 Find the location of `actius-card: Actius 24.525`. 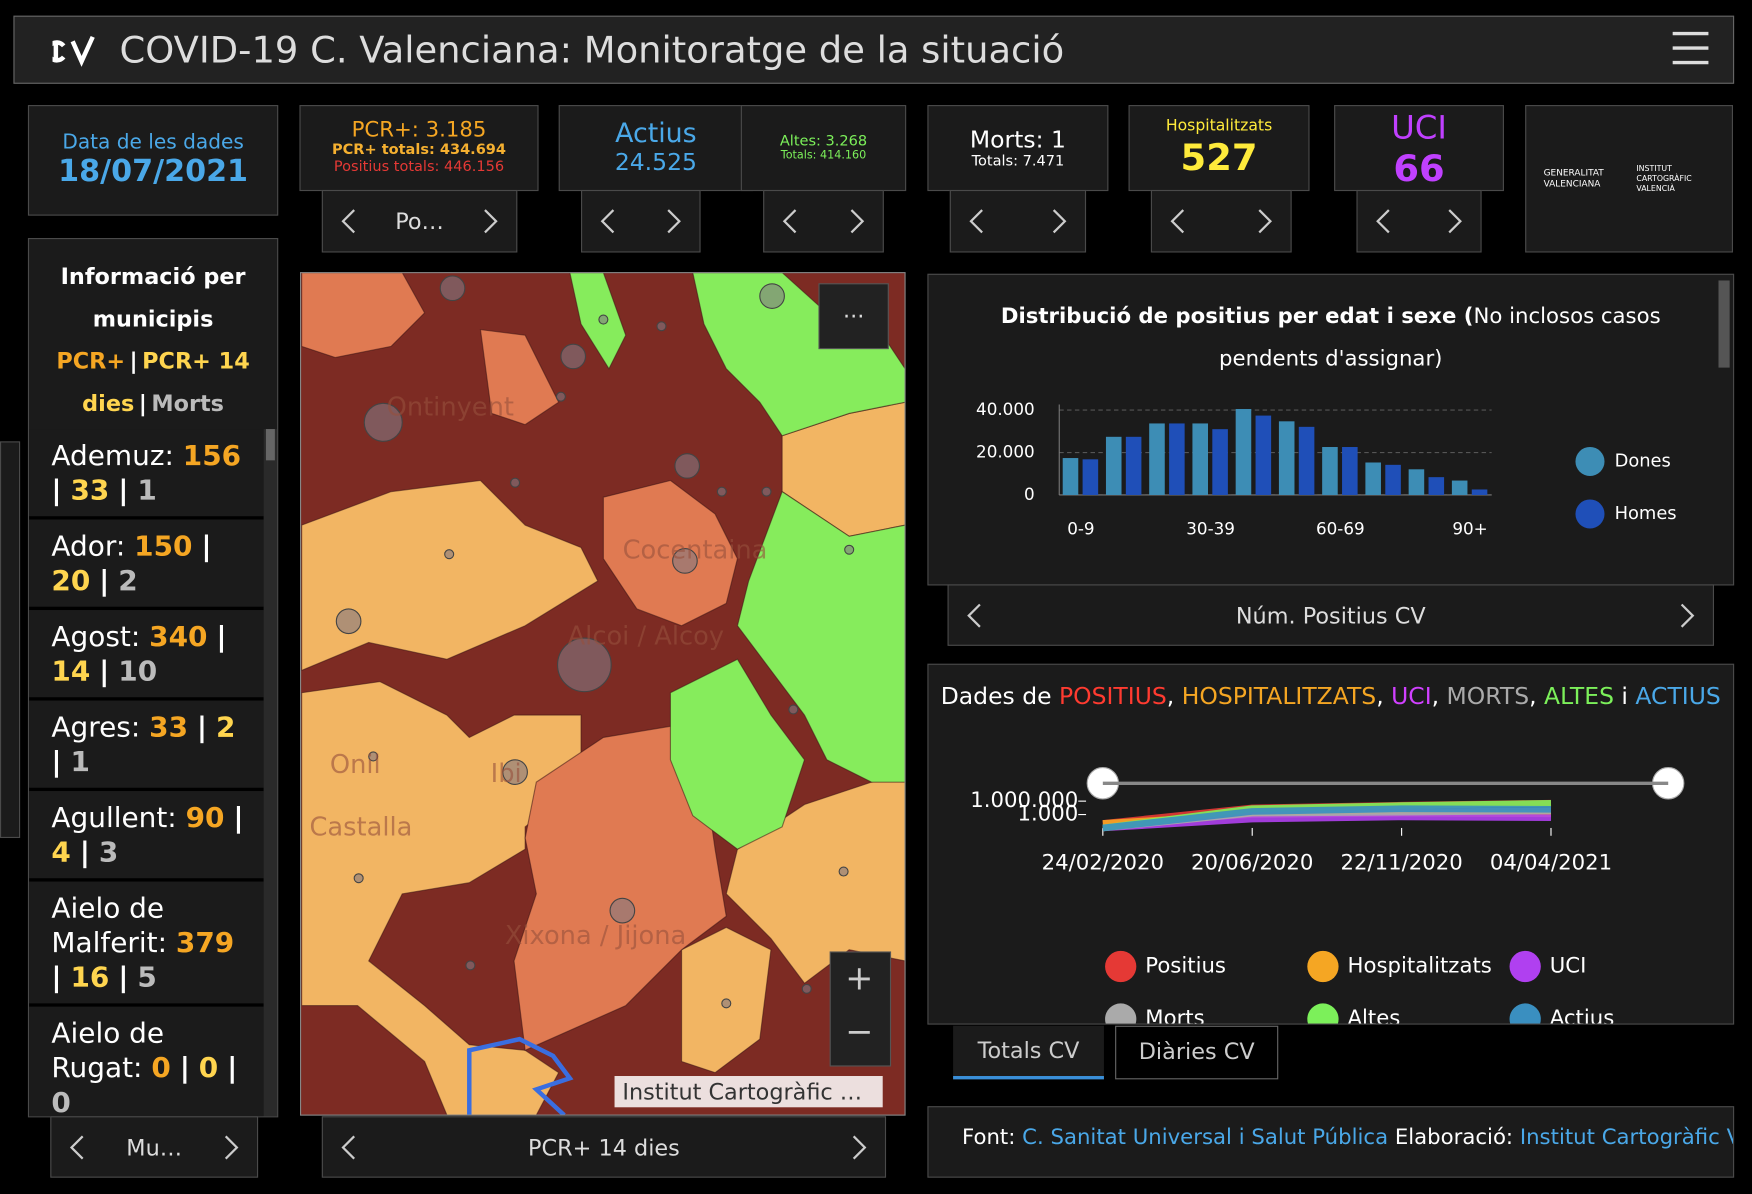

actius-card: Actius 24.525 is located at coordinates (656, 148).